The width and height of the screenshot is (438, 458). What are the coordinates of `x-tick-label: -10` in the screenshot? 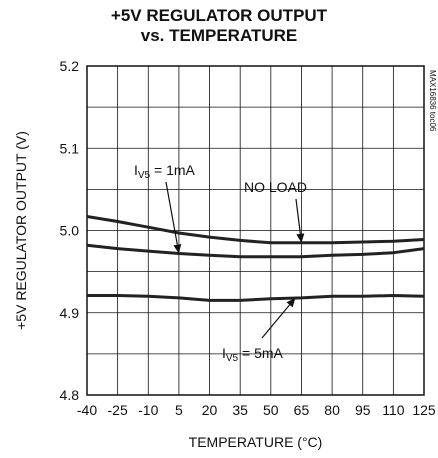 It's located at (148, 410).